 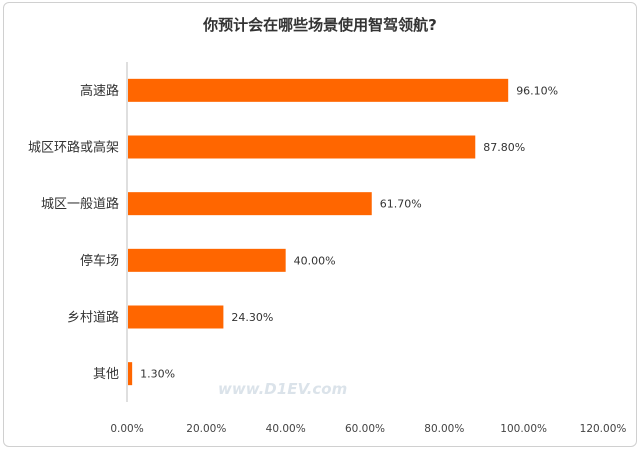 I want to click on chart-title: 你预计会在哪些场景使用智驾领航?, so click(x=320, y=25).